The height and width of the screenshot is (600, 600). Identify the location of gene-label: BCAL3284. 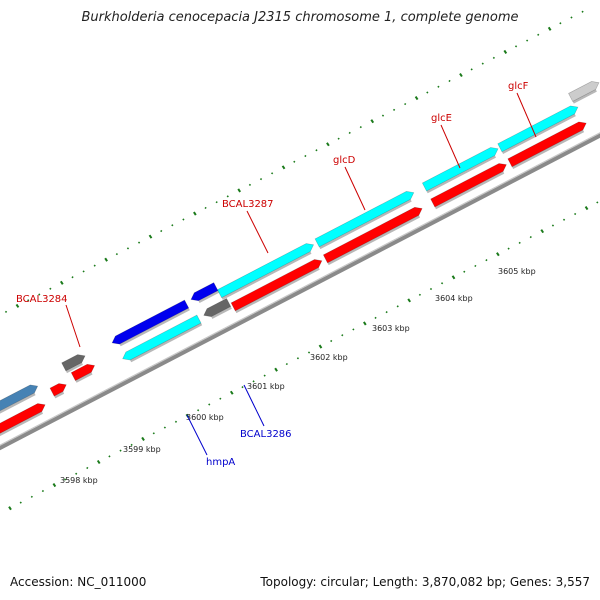
(42, 299).